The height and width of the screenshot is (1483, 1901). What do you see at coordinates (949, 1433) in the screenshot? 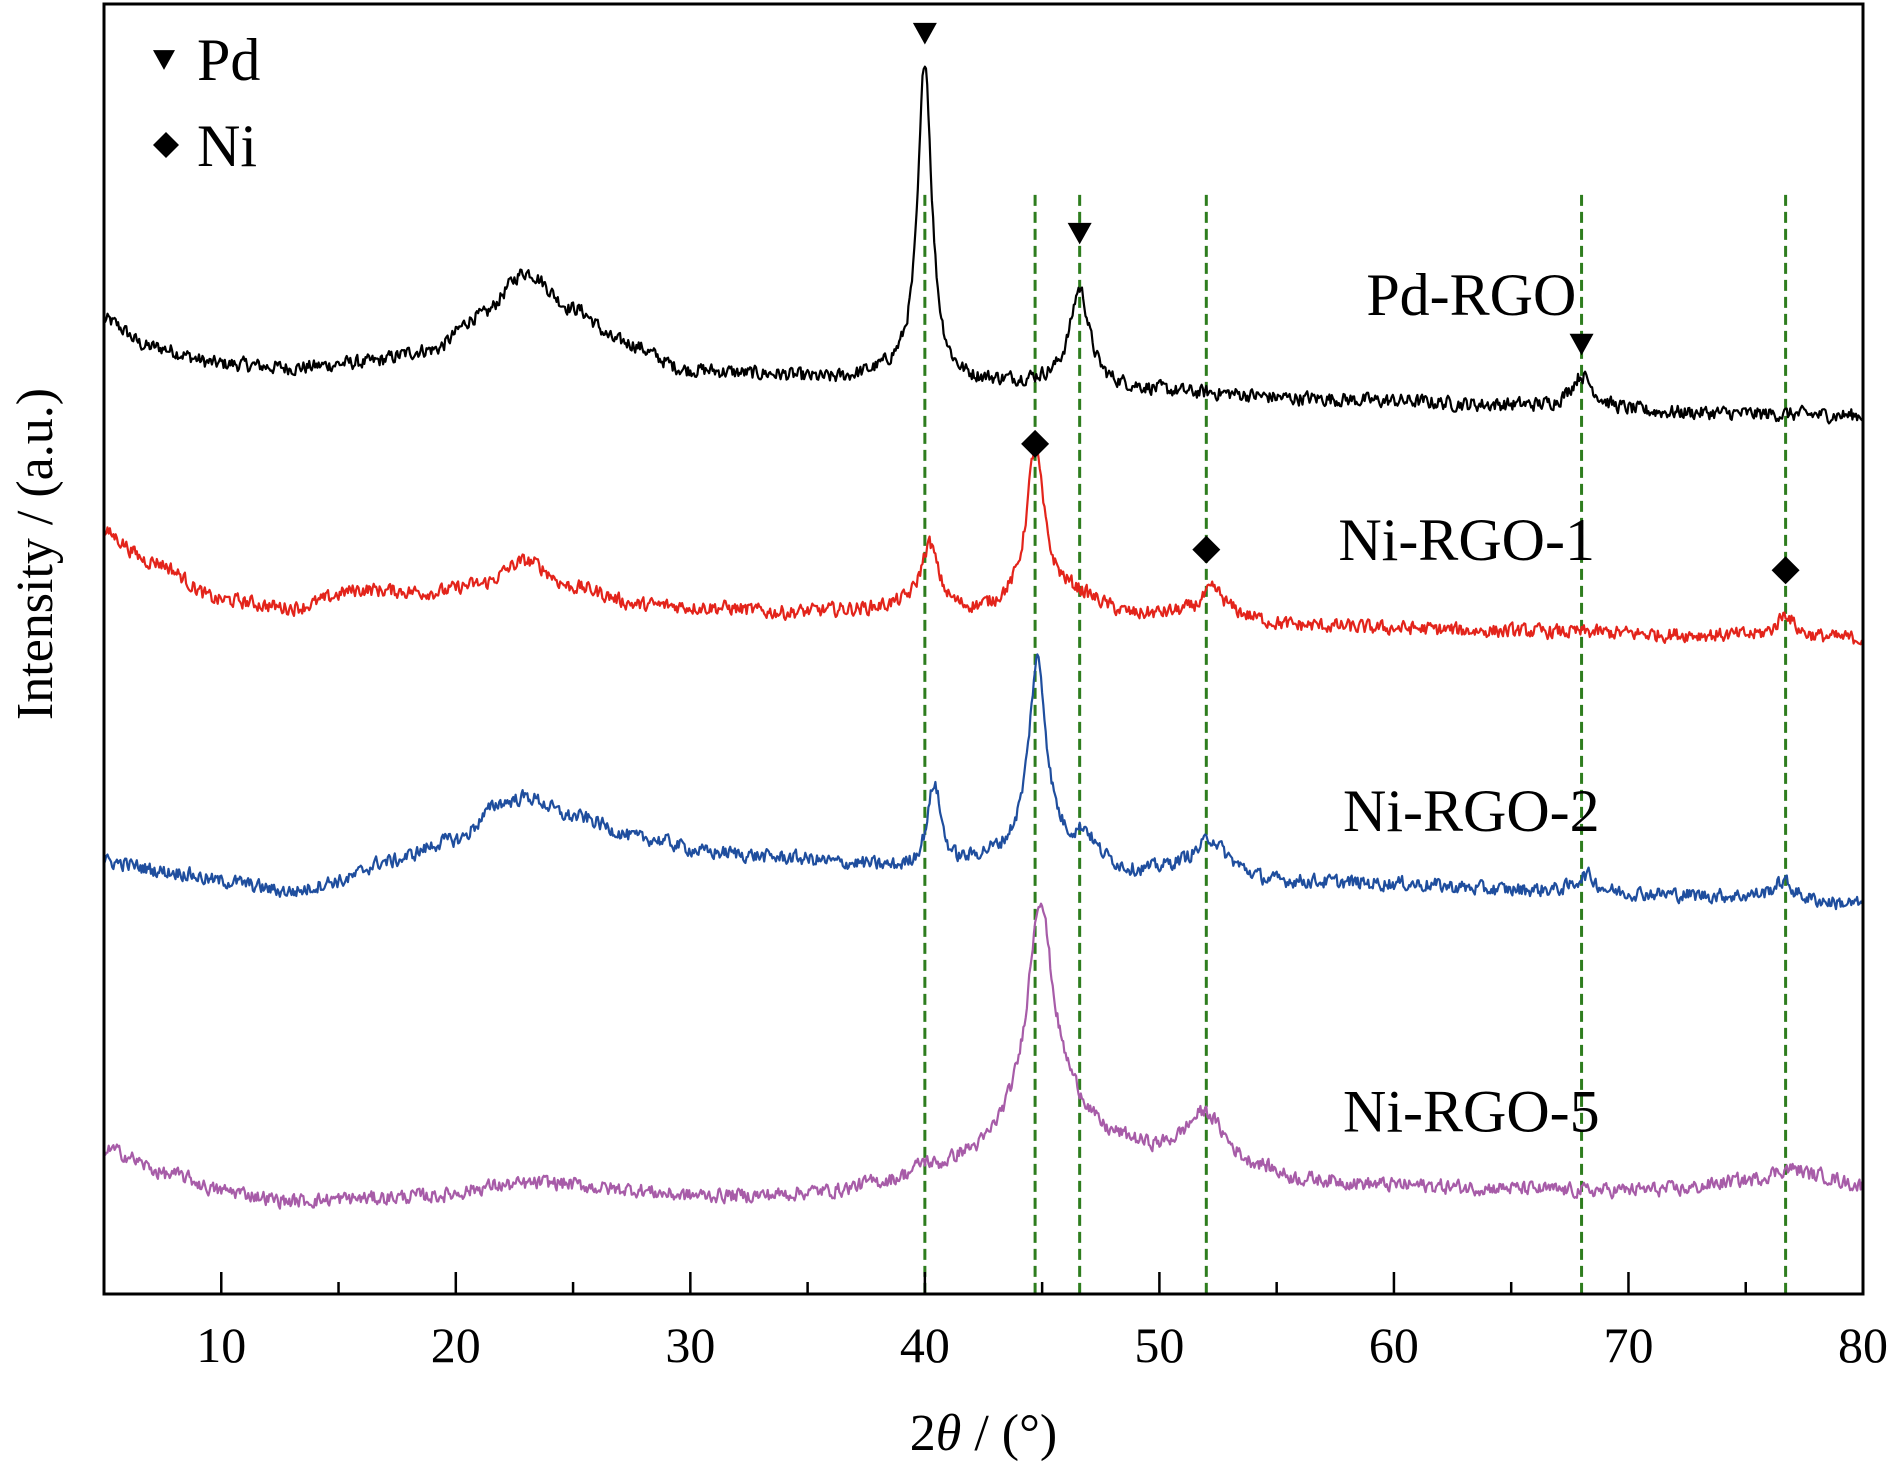
I see `x-axis-title-symbol: θ` at bounding box center [949, 1433].